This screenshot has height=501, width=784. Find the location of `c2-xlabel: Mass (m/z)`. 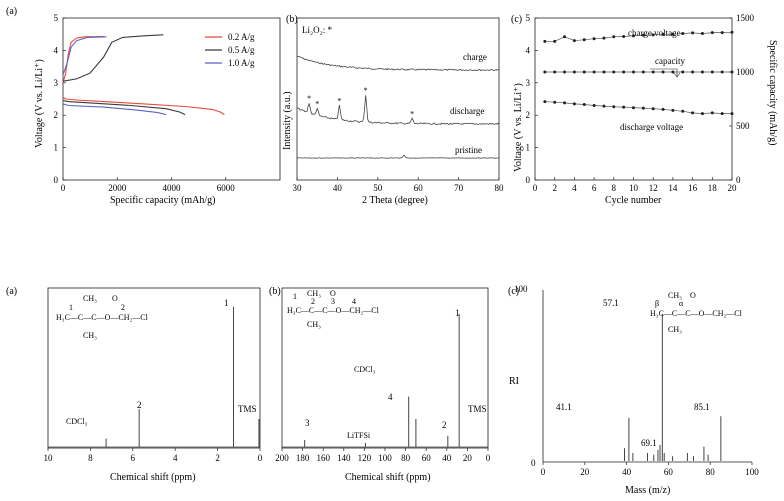

c2-xlabel: Mass (m/z) is located at coordinates (647, 490).